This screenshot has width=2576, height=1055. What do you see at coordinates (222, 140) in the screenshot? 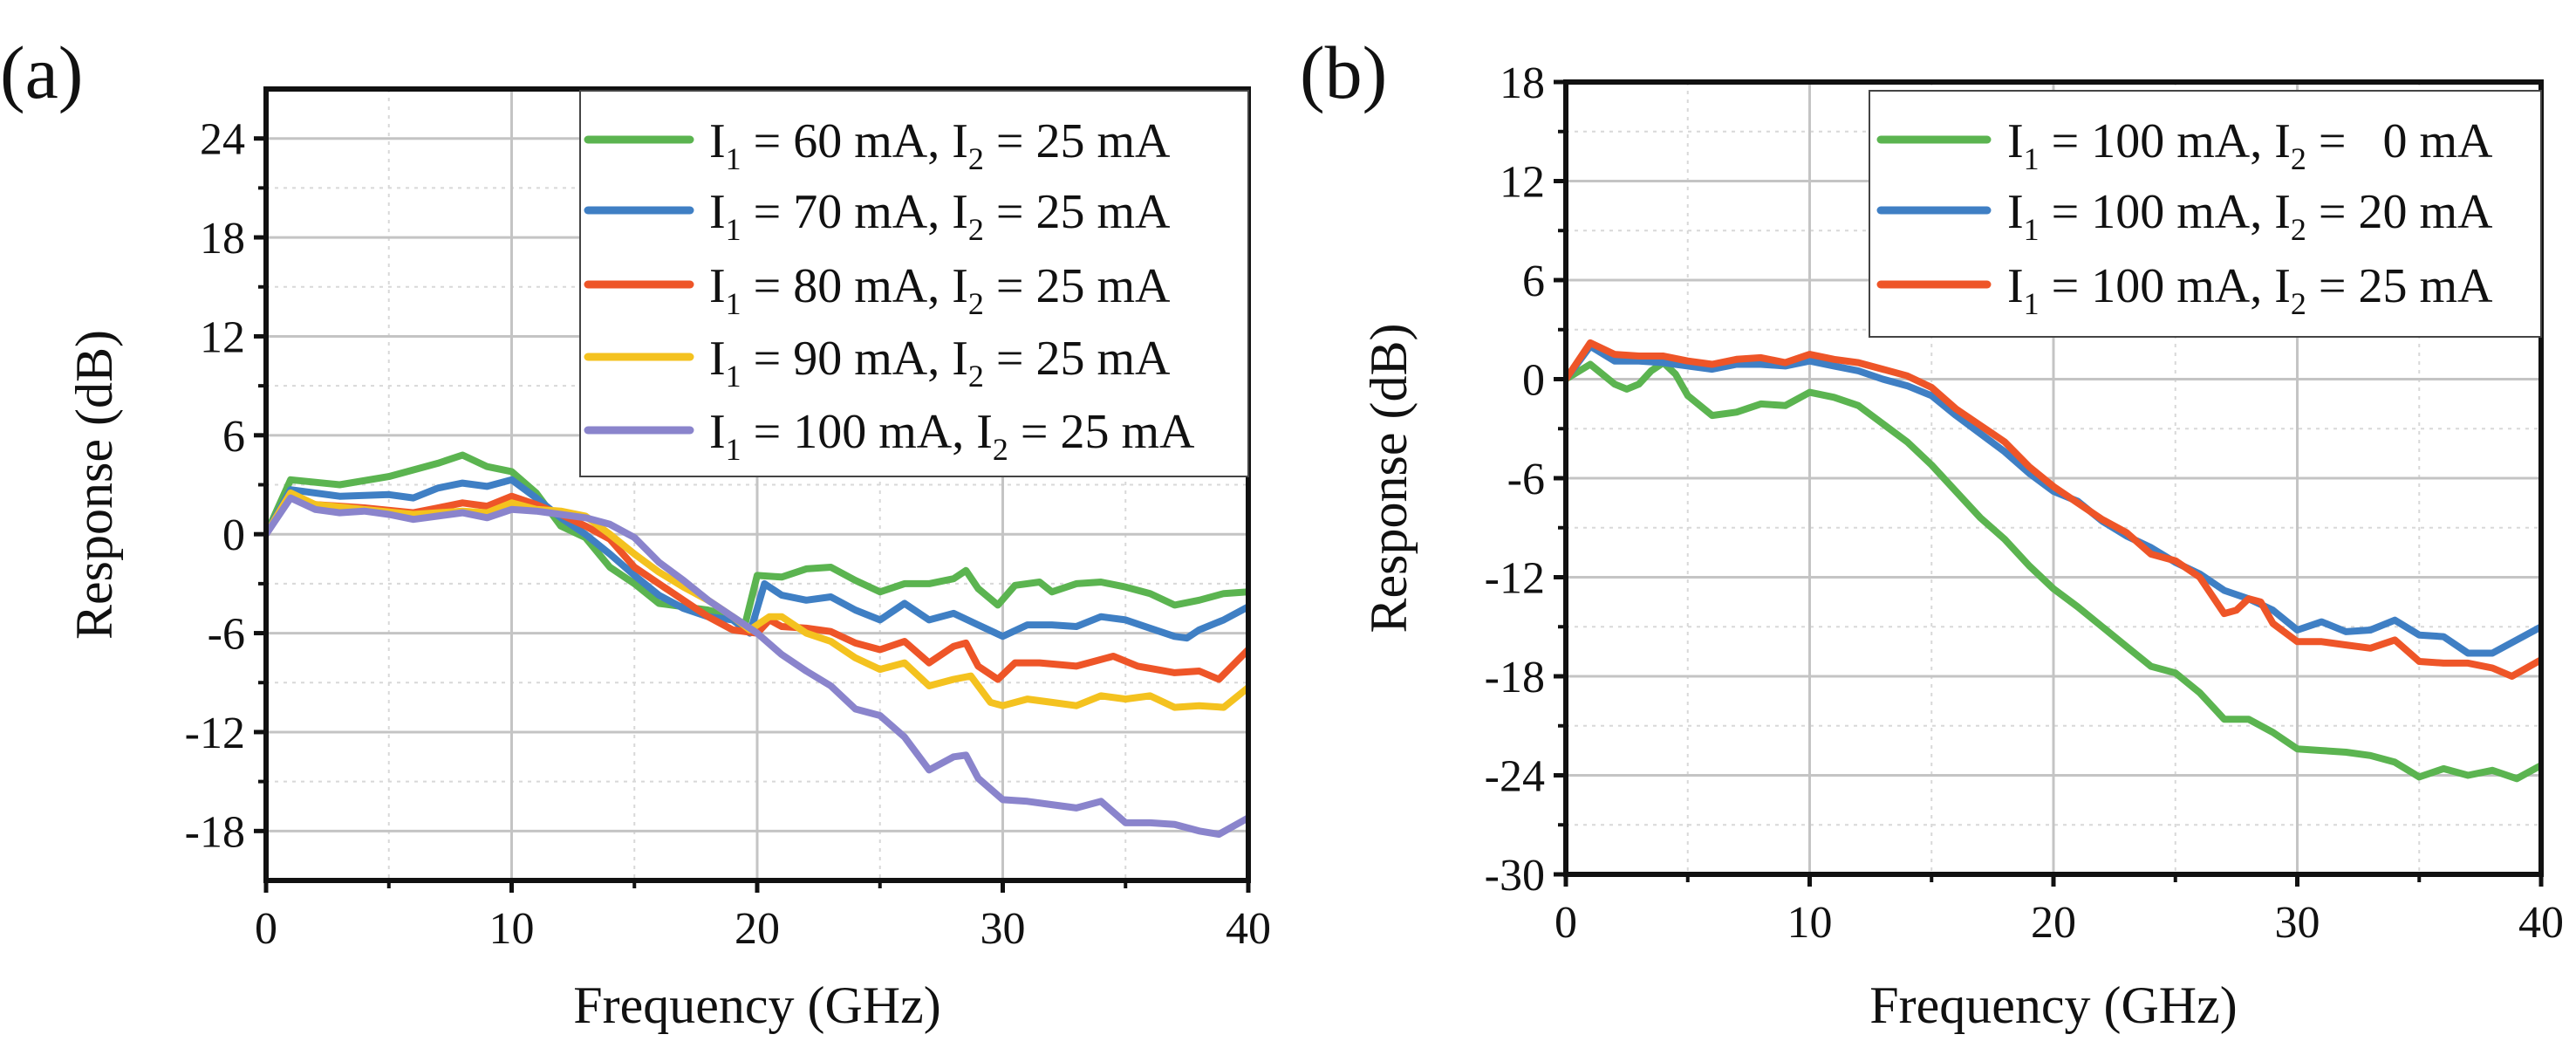
I see `y-tick-label: 24` at bounding box center [222, 140].